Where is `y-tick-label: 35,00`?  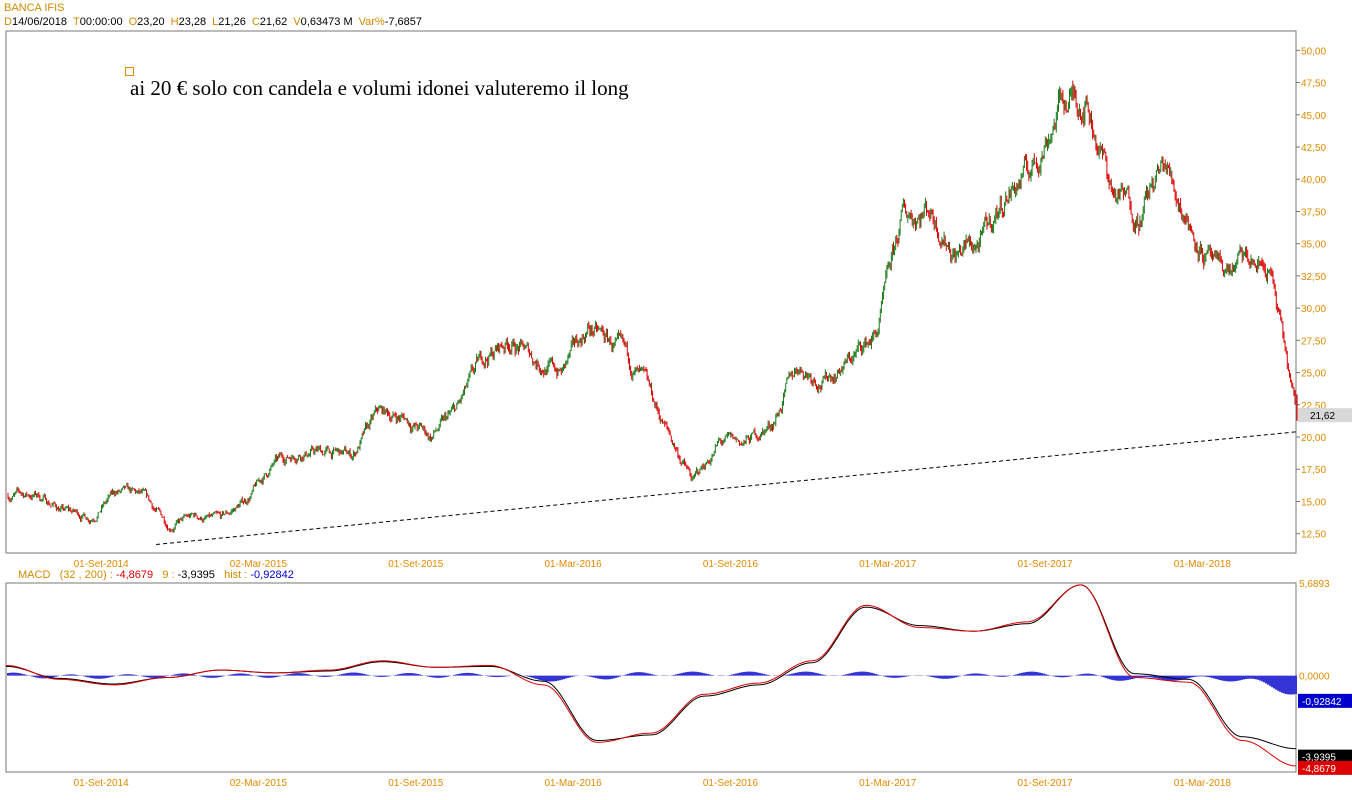
y-tick-label: 35,00 is located at coordinates (1313, 245).